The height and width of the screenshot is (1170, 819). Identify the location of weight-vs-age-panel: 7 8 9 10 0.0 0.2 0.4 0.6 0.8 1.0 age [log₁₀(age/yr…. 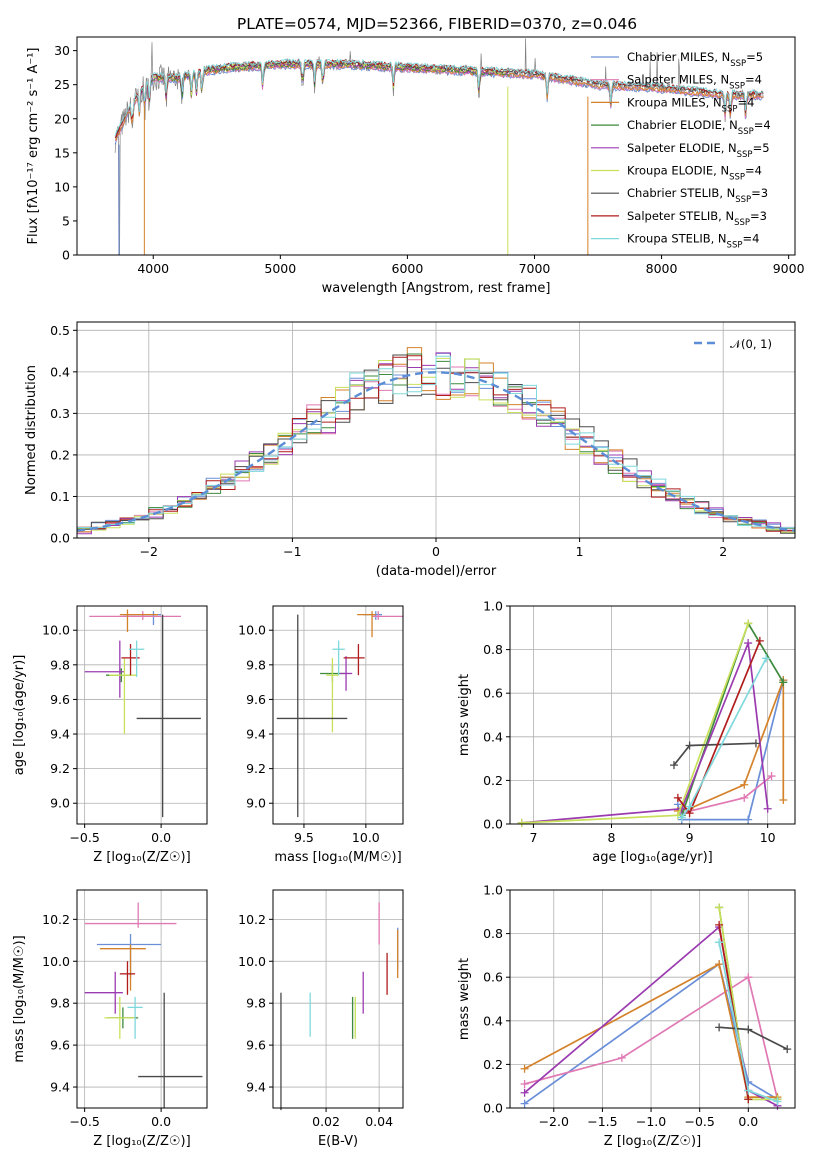
(626, 732).